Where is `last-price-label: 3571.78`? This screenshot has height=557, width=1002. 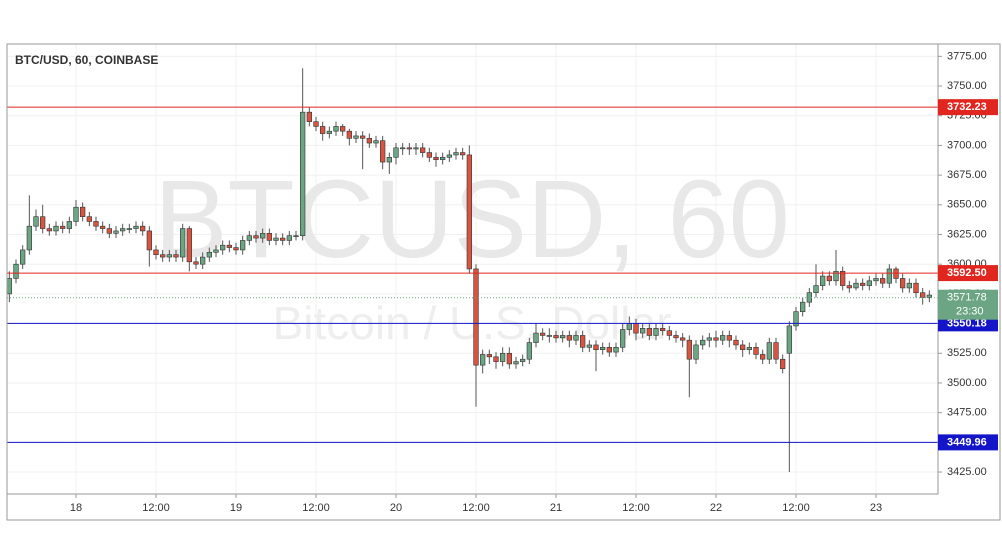 last-price-label: 3571.78 is located at coordinates (967, 298).